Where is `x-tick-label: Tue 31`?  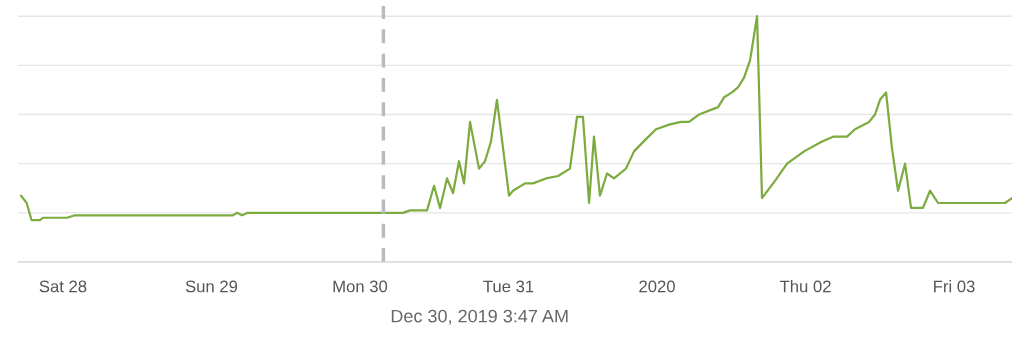
x-tick-label: Tue 31 is located at coordinates (508, 286).